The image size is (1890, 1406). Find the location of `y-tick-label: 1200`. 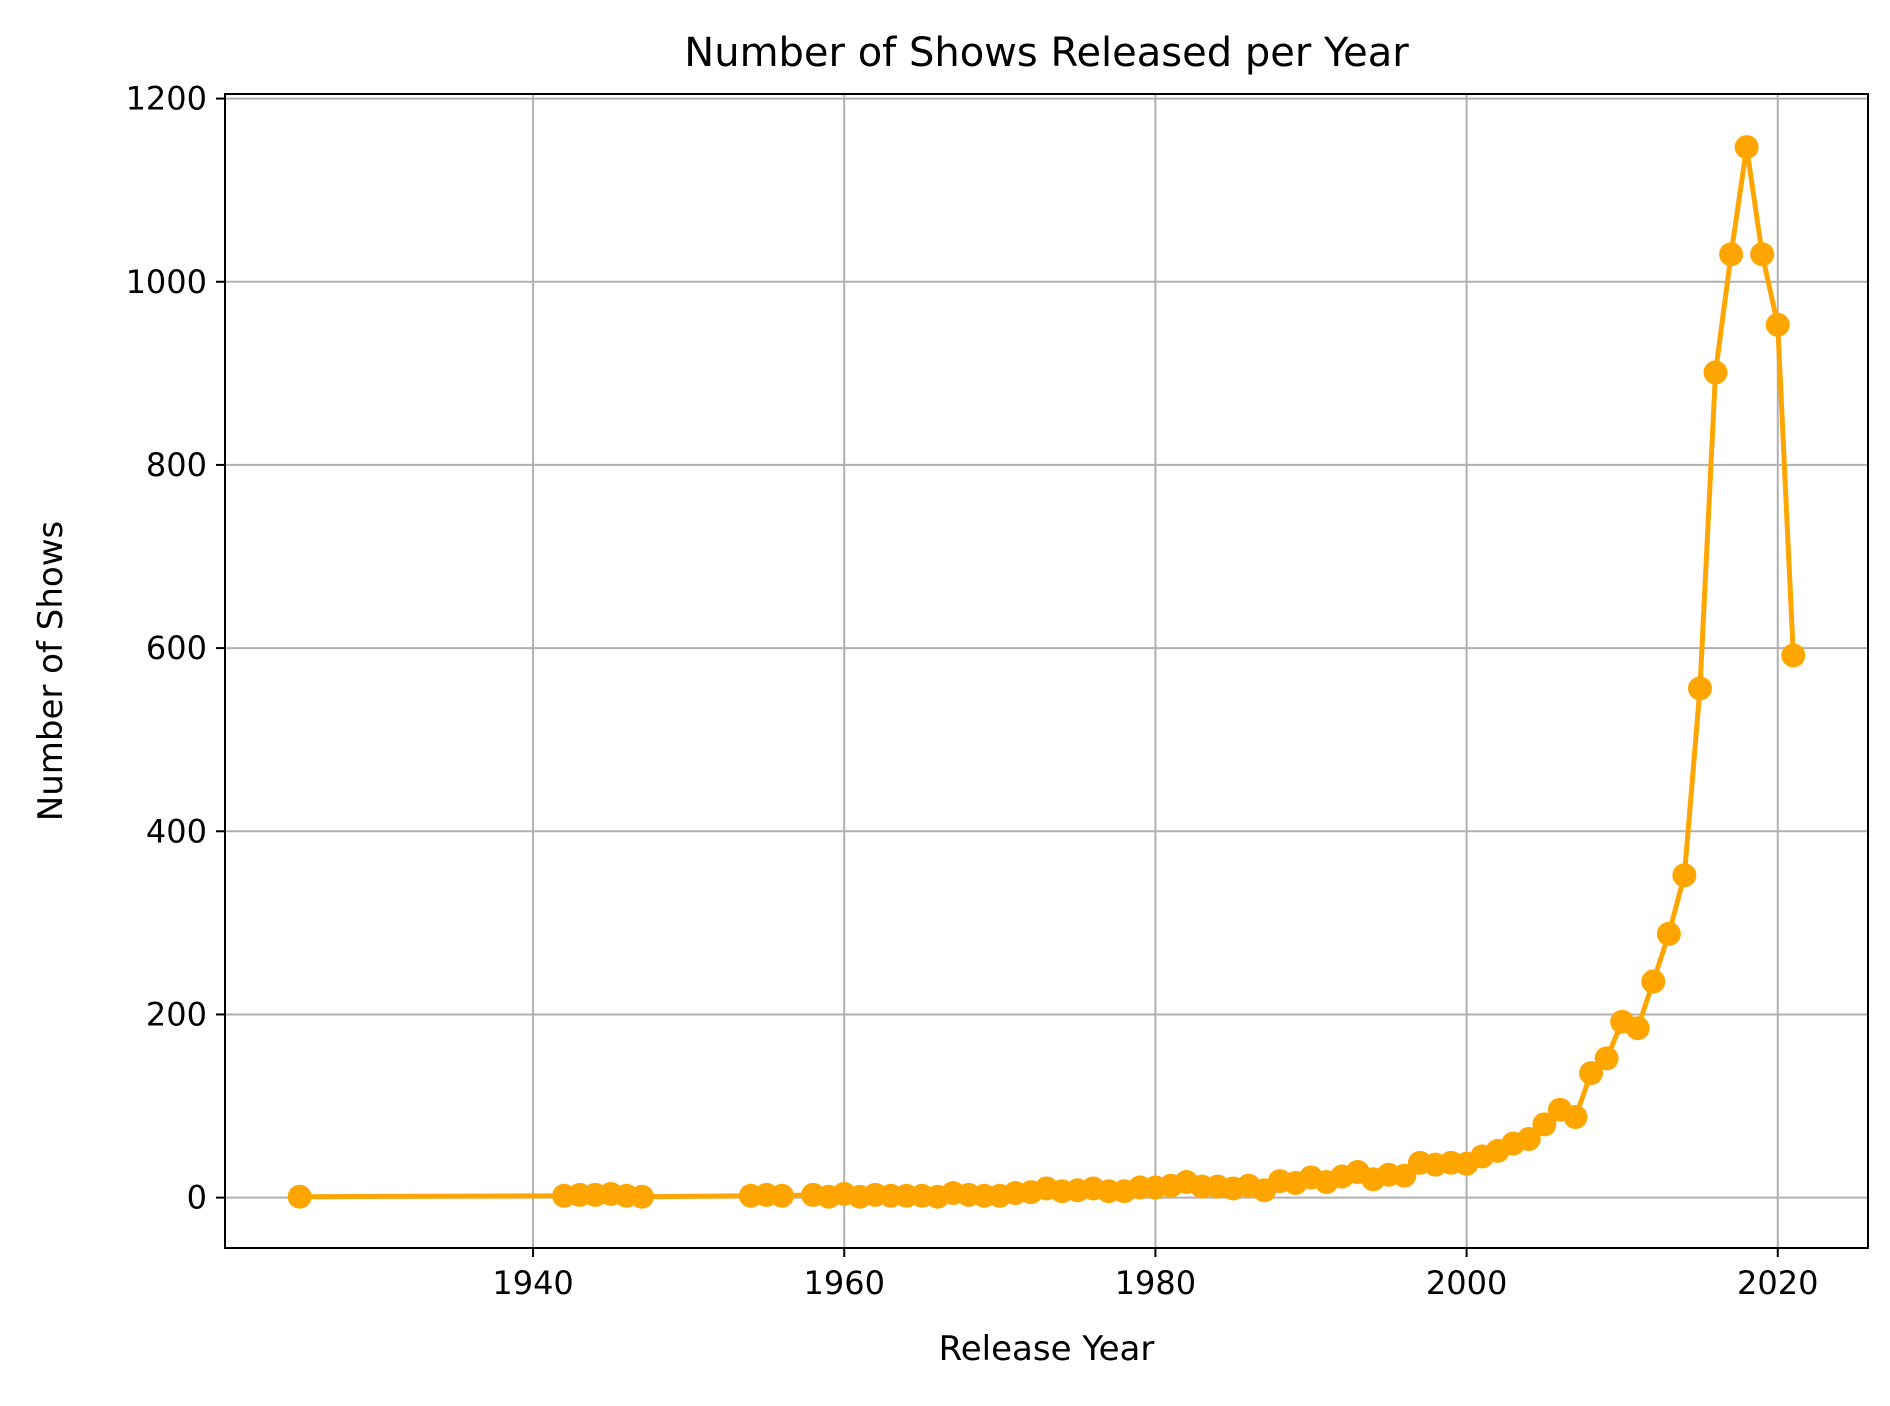

y-tick-label: 1200 is located at coordinates (166, 99).